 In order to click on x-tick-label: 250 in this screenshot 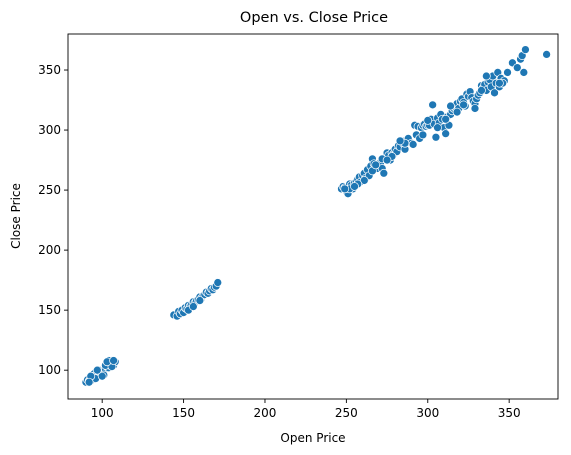, I will do `click(346, 413)`.